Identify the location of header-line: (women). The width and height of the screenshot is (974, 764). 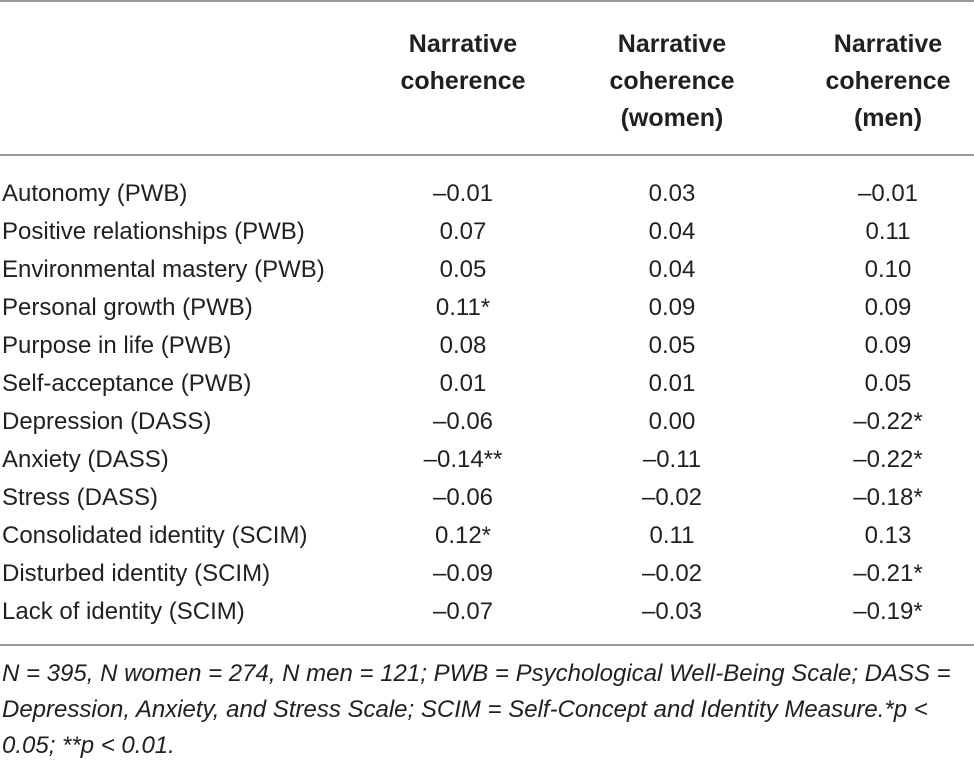
(672, 118).